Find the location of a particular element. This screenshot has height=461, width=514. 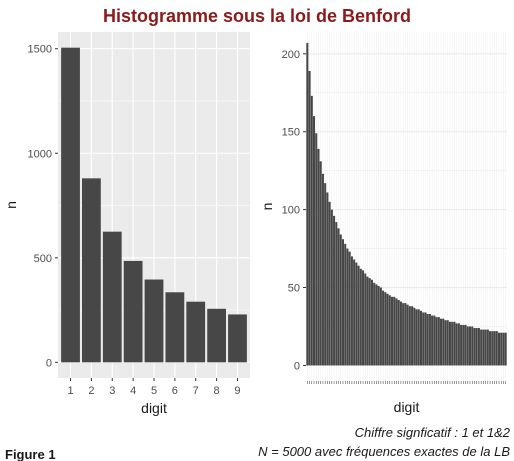

x-axis-label: digit is located at coordinates (407, 407).